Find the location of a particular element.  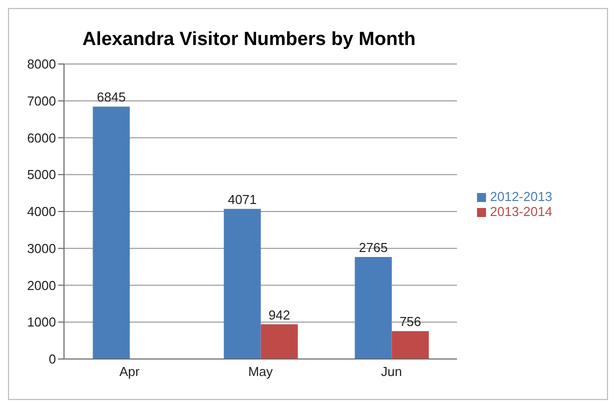

data-label: 2765 is located at coordinates (373, 248).